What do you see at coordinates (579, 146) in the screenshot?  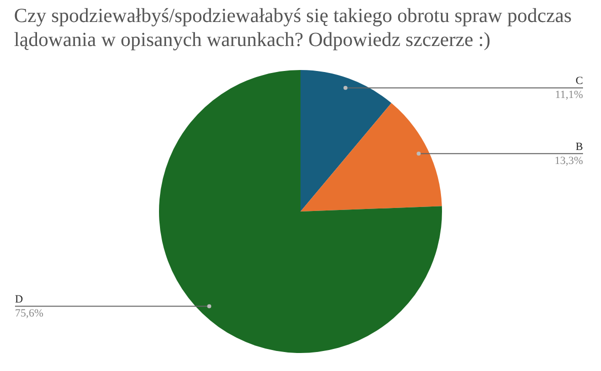 I see `slice-label: B` at bounding box center [579, 146].